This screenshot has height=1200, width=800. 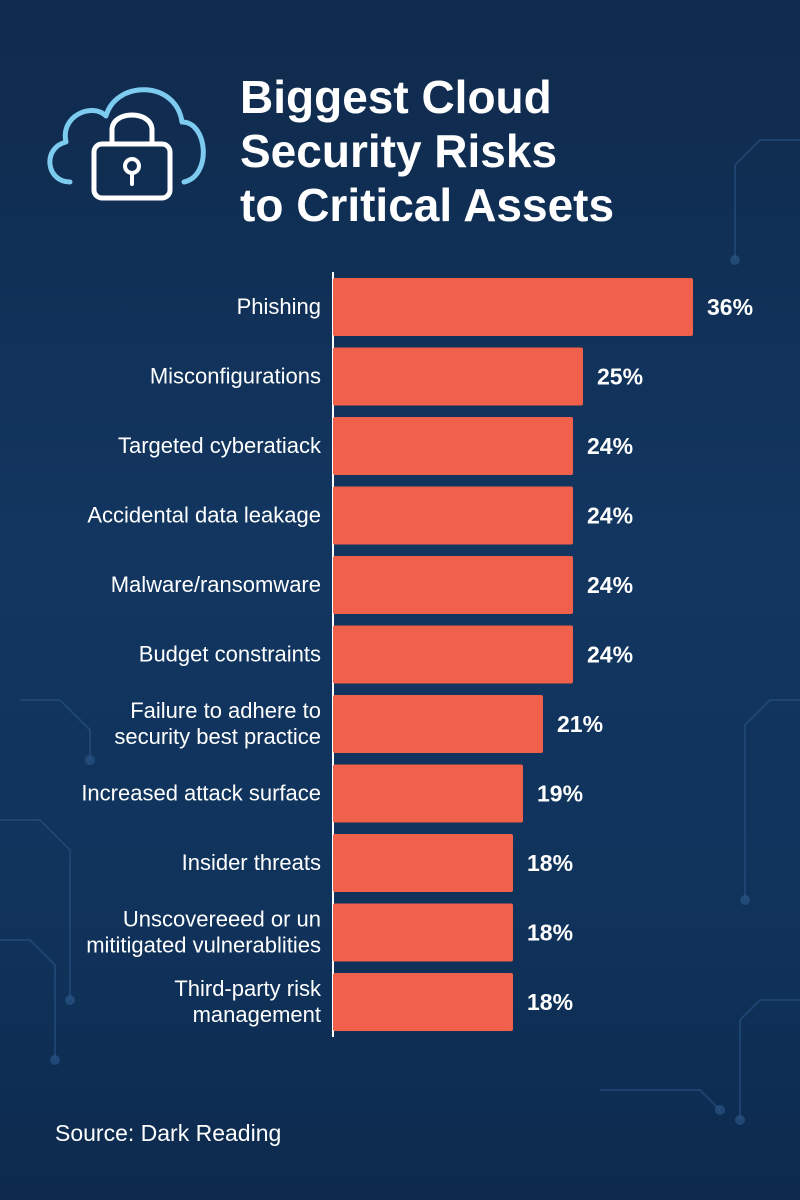 I want to click on category-label-line: Increased attack surface, so click(x=201, y=793).